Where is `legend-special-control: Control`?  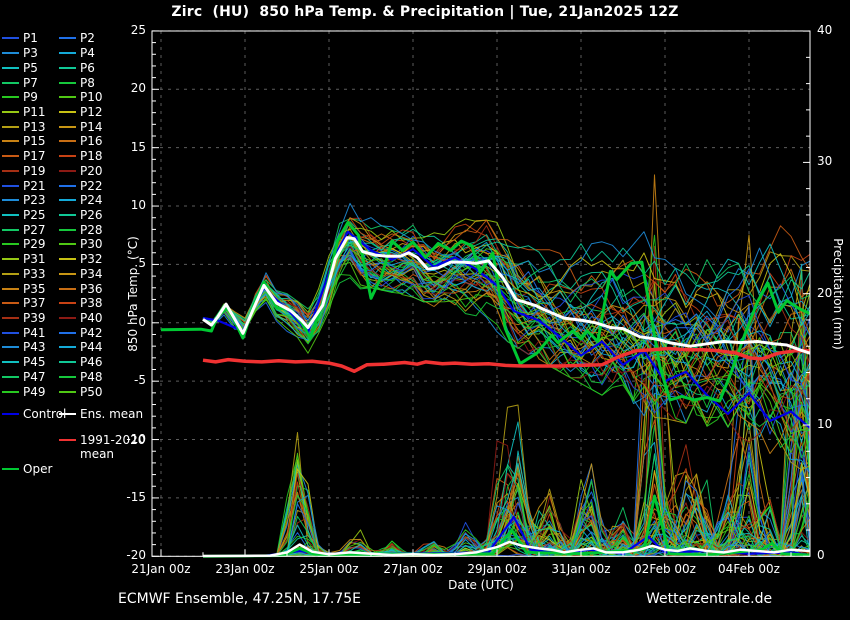 legend-special-control: Control is located at coordinates (49, 414).